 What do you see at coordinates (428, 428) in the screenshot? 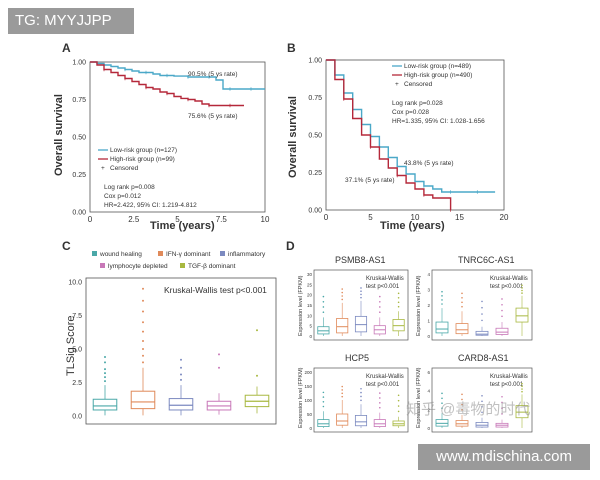
I see `panel-d-y-tick-label: 0` at bounding box center [428, 428].